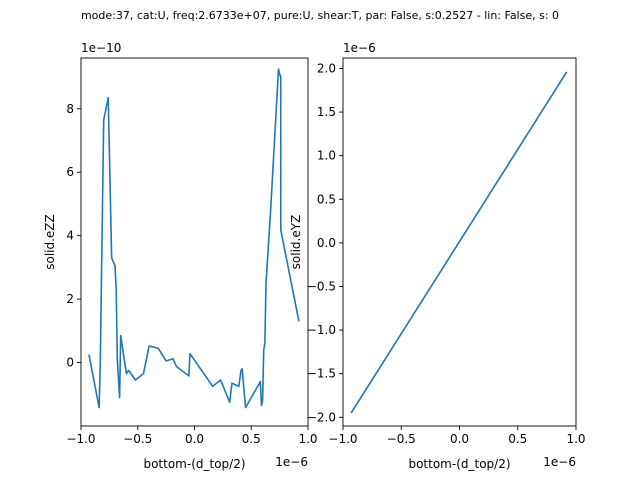 The image size is (640, 480). What do you see at coordinates (70, 299) in the screenshot?
I see `left-ytick-label: 2` at bounding box center [70, 299].